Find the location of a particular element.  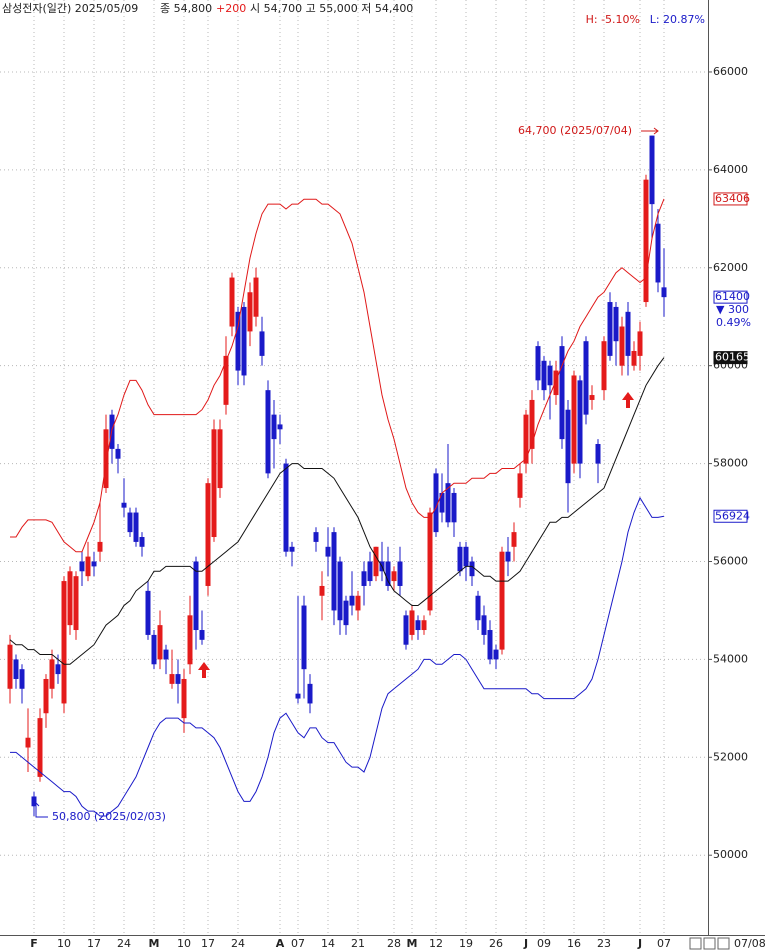

x-tick-label: 12 is located at coordinates (436, 943).